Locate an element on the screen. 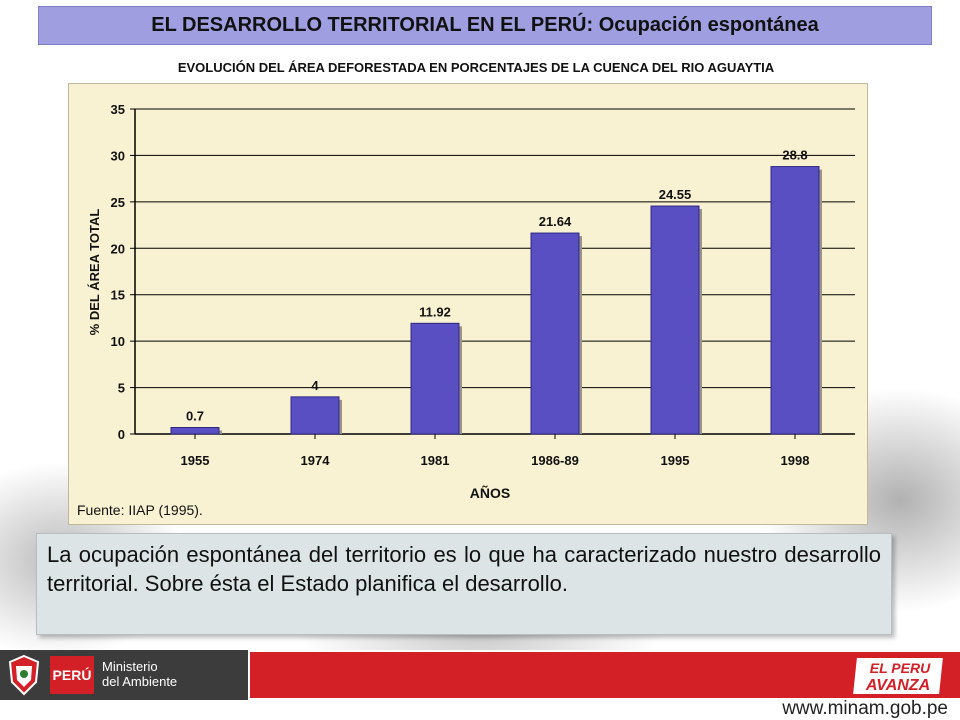 The height and width of the screenshot is (720, 960). footer-red-band is located at coordinates (605, 675).